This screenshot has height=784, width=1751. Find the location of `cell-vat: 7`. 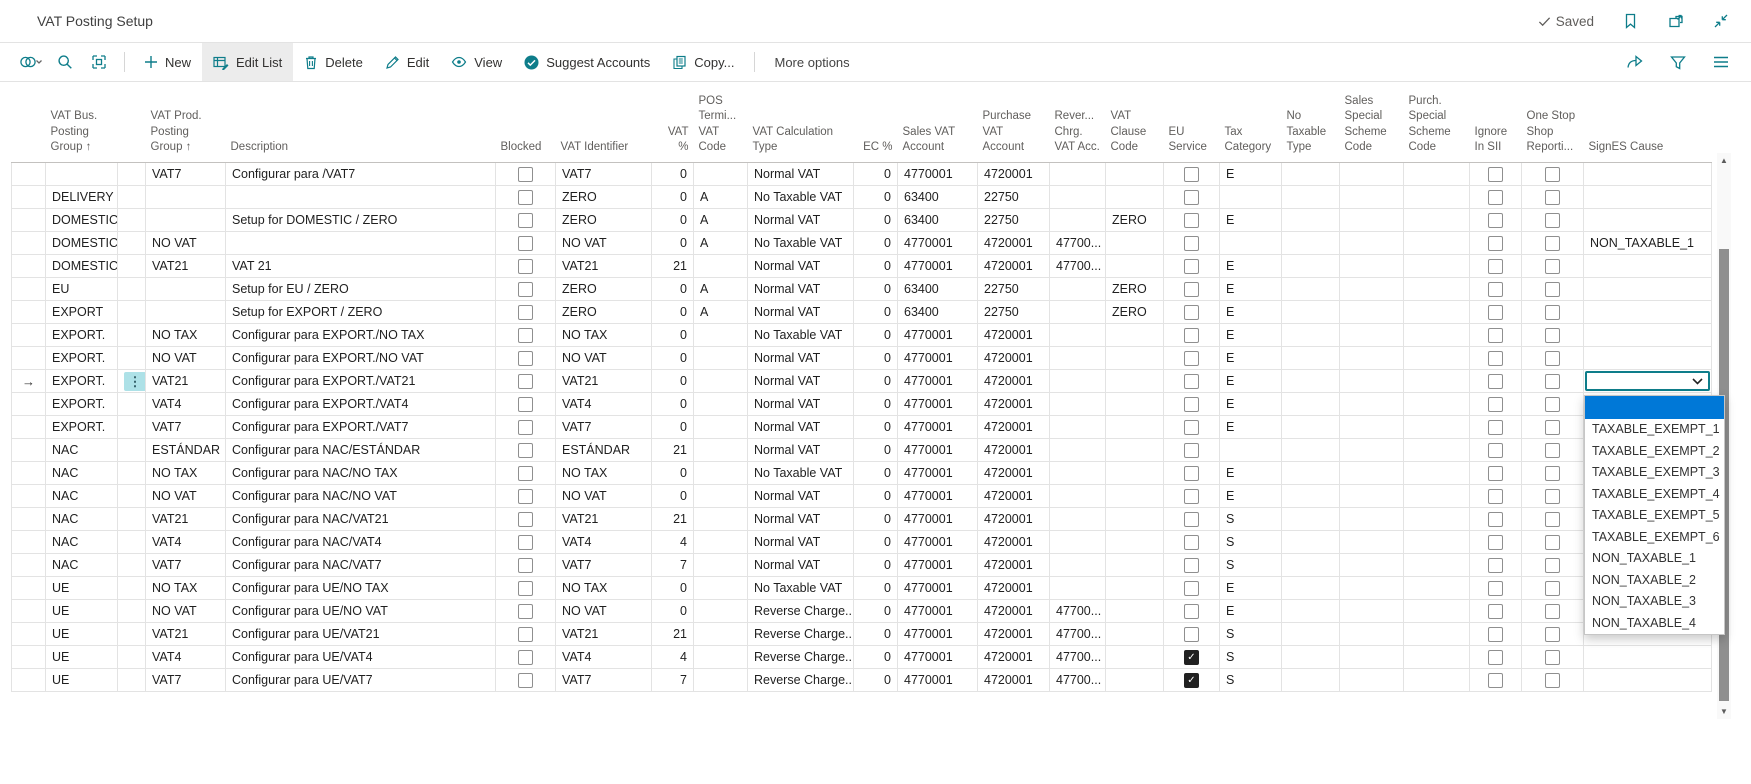

cell-vat: 7 is located at coordinates (672, 680).